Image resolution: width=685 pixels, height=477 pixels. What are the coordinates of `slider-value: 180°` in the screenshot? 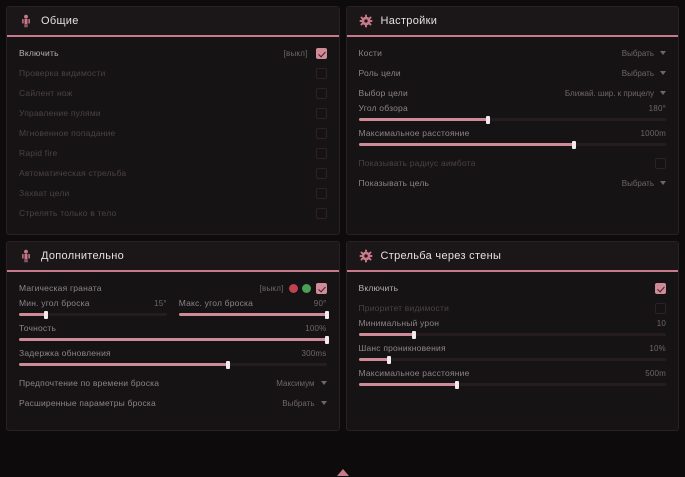 It's located at (657, 108).